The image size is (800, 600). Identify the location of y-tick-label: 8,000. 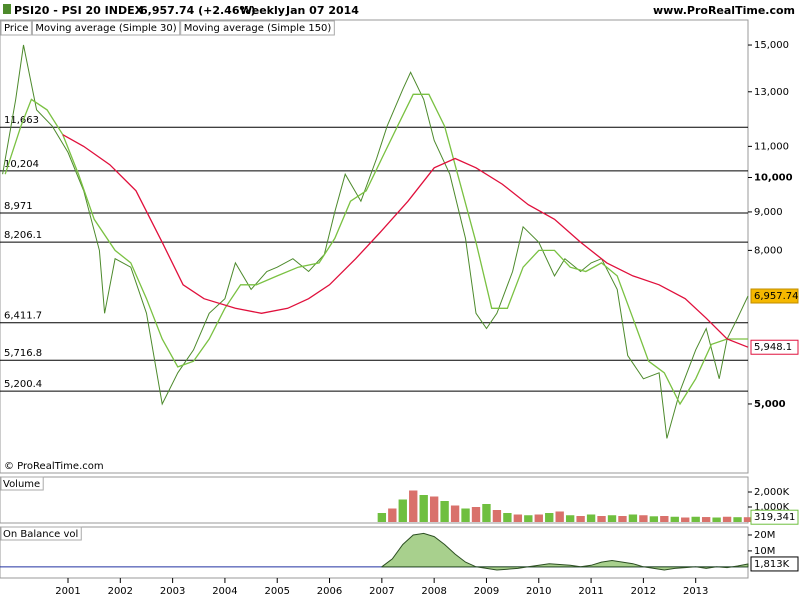
(768, 250).